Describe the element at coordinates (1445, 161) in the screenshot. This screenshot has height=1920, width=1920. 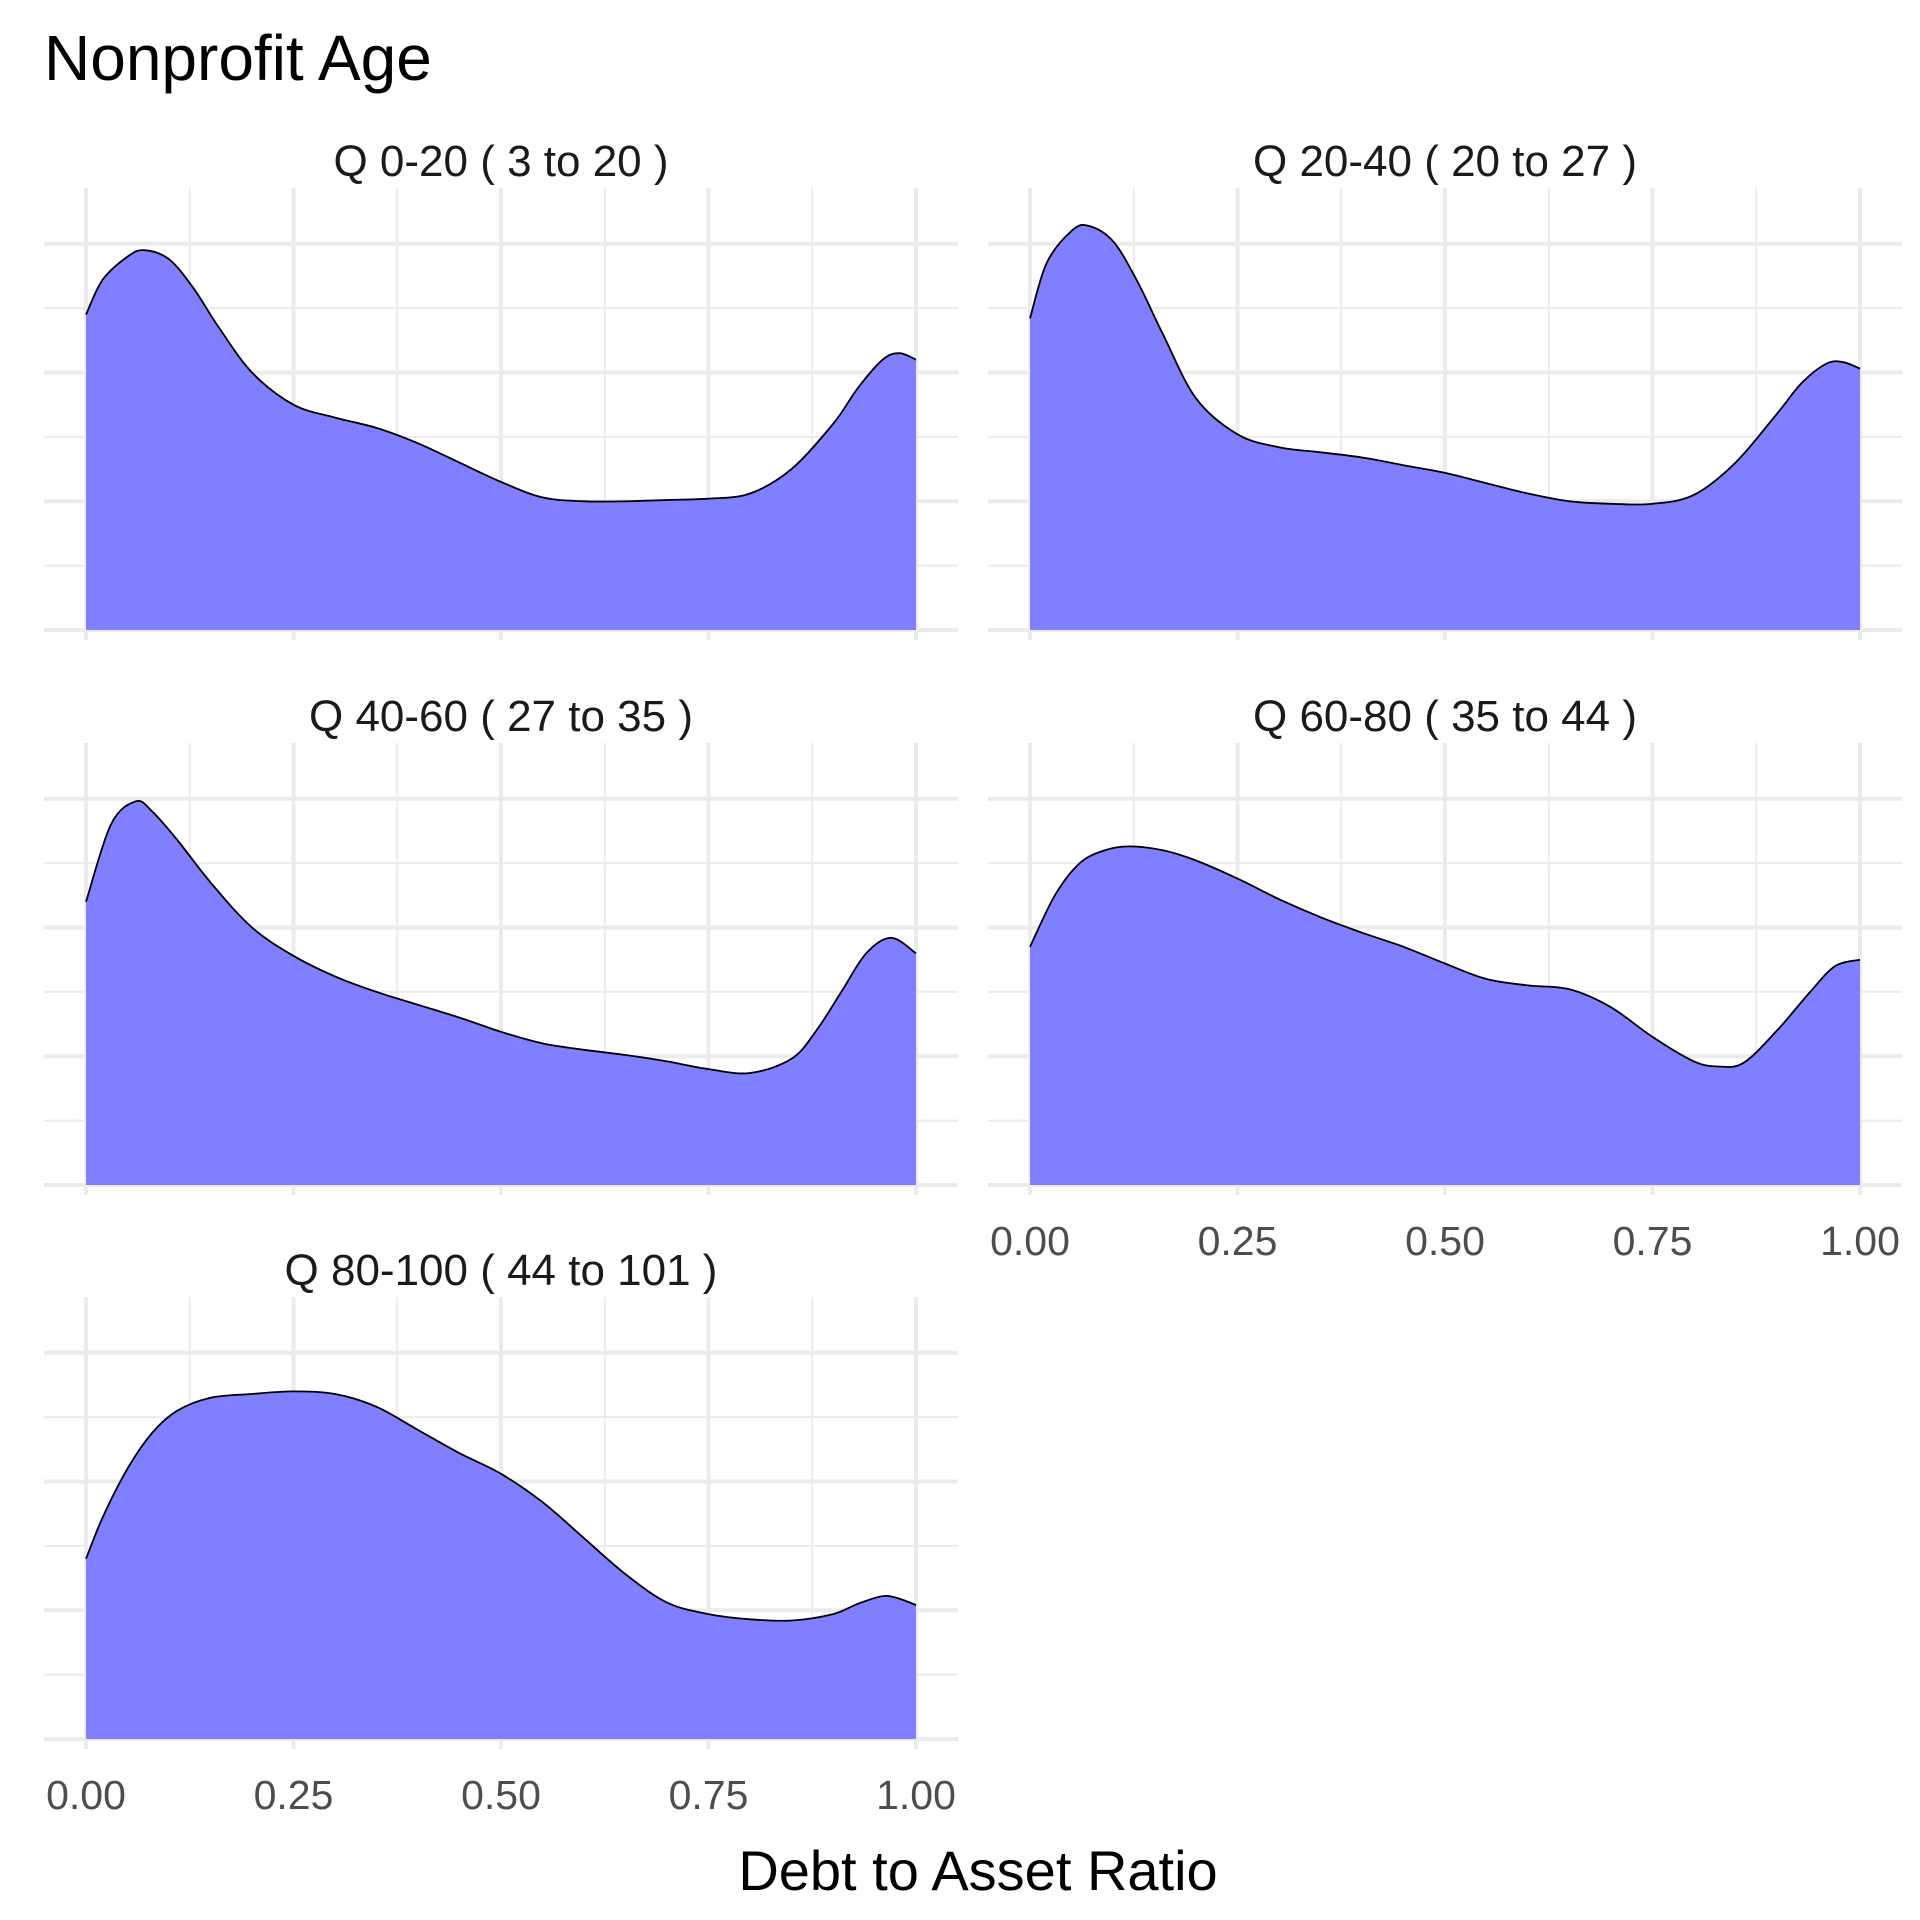
I see `facet-strip-label: Q 20-40 ( 20 to 27 )` at that location.